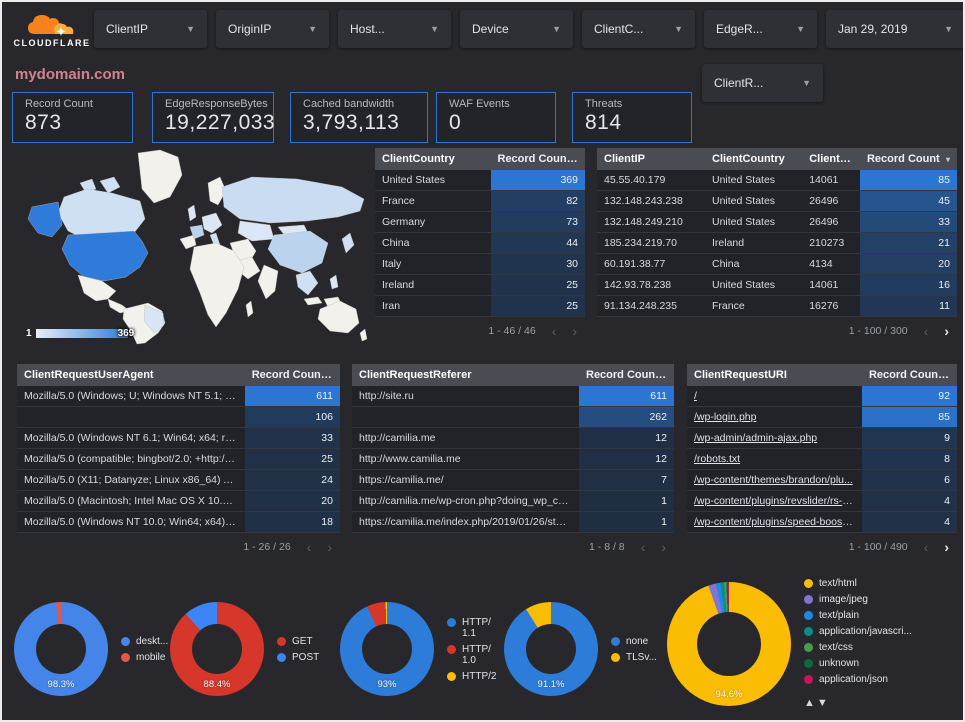  Describe the element at coordinates (480, 222) in the screenshot. I see `table-row: Germany 73` at that location.